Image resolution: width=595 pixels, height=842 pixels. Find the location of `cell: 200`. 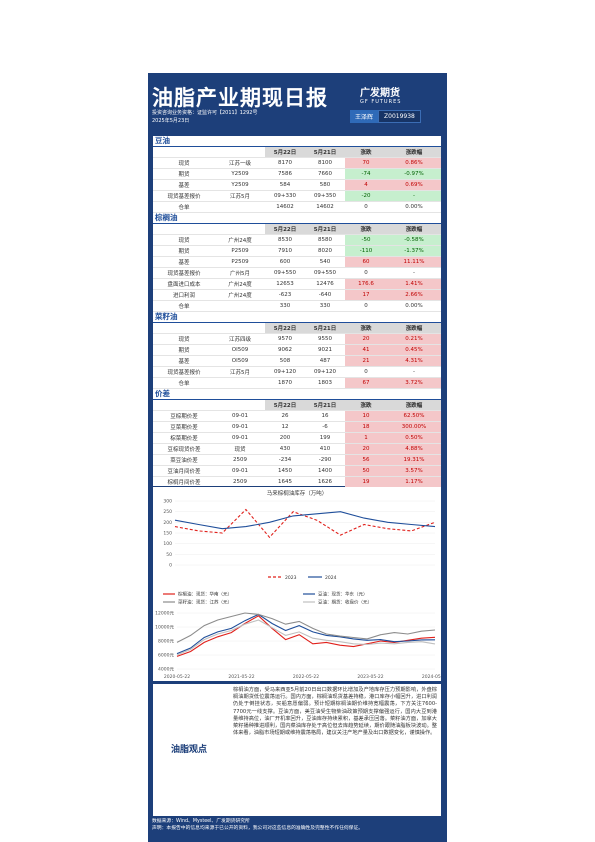

cell: 200 is located at coordinates (285, 438).